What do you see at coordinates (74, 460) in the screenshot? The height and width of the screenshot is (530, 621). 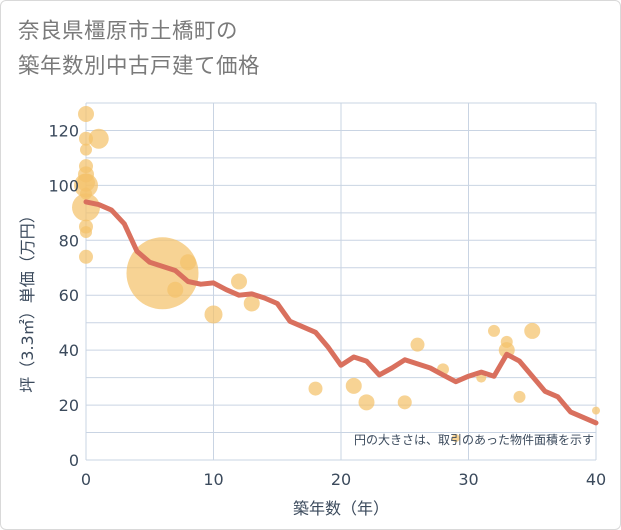 I see `y-tick-label: 0` at bounding box center [74, 460].